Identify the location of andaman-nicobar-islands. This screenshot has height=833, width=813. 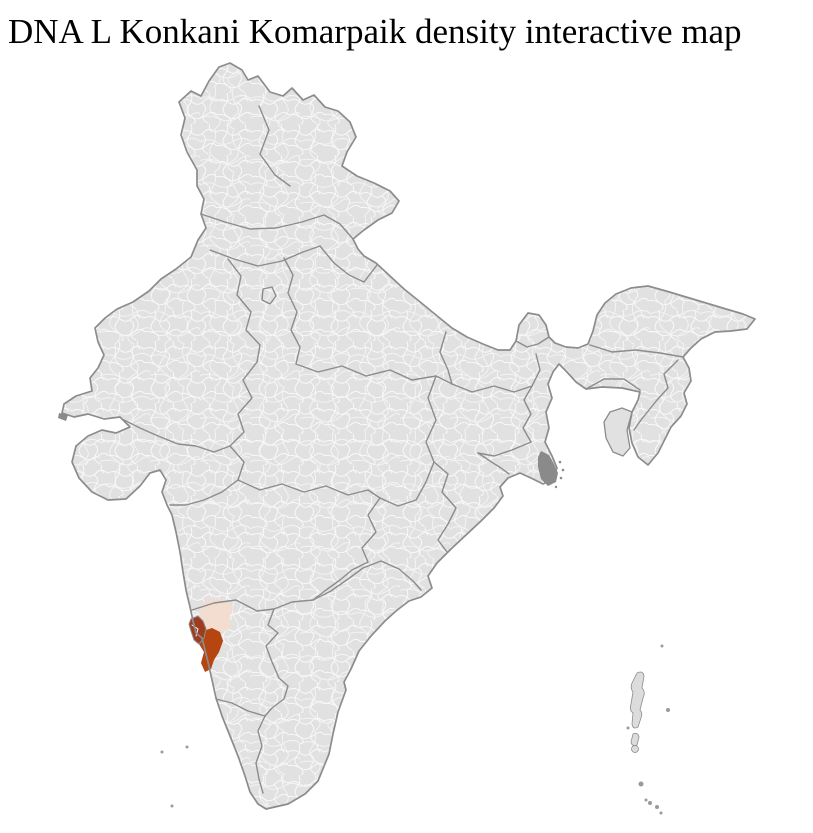
(648, 729).